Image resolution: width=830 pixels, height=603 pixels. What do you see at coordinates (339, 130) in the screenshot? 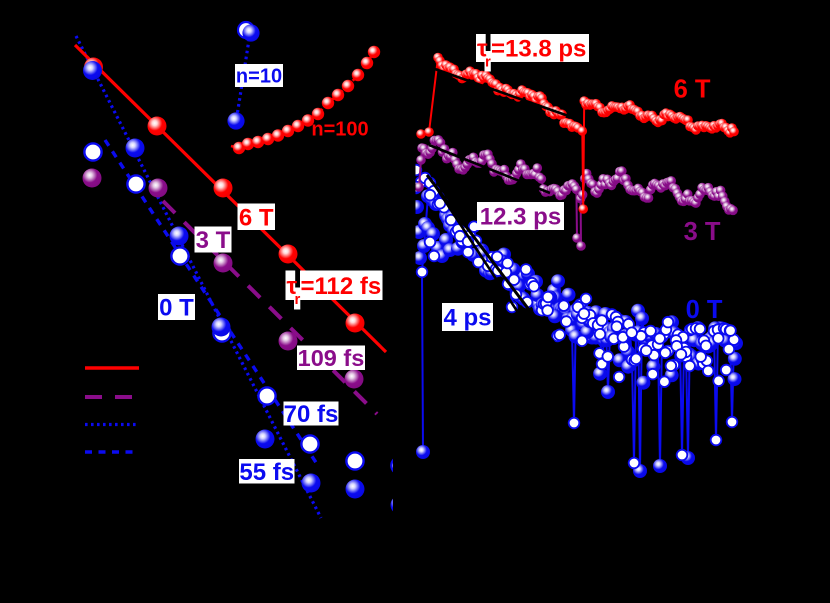
I see `svg-text: n=100` at bounding box center [339, 130].